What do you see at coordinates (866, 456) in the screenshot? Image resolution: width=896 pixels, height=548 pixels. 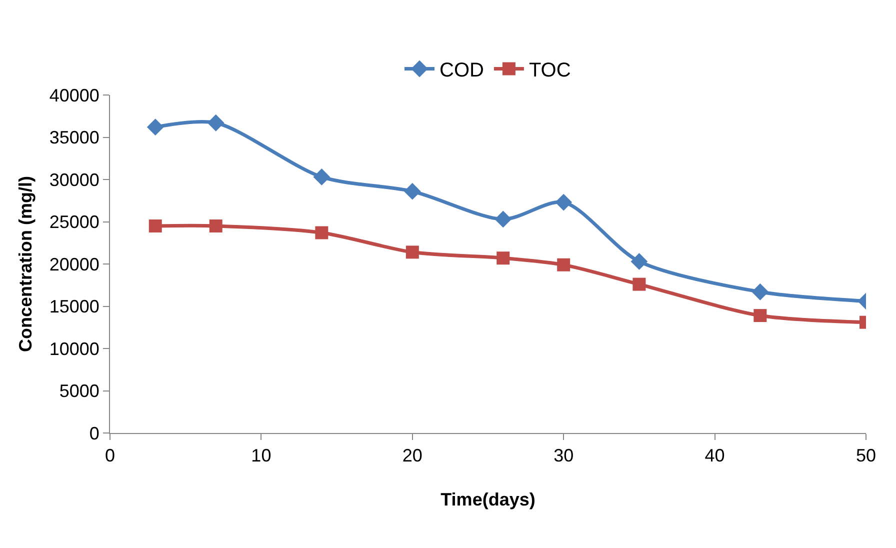 I see `x-tick-label: 50` at bounding box center [866, 456].